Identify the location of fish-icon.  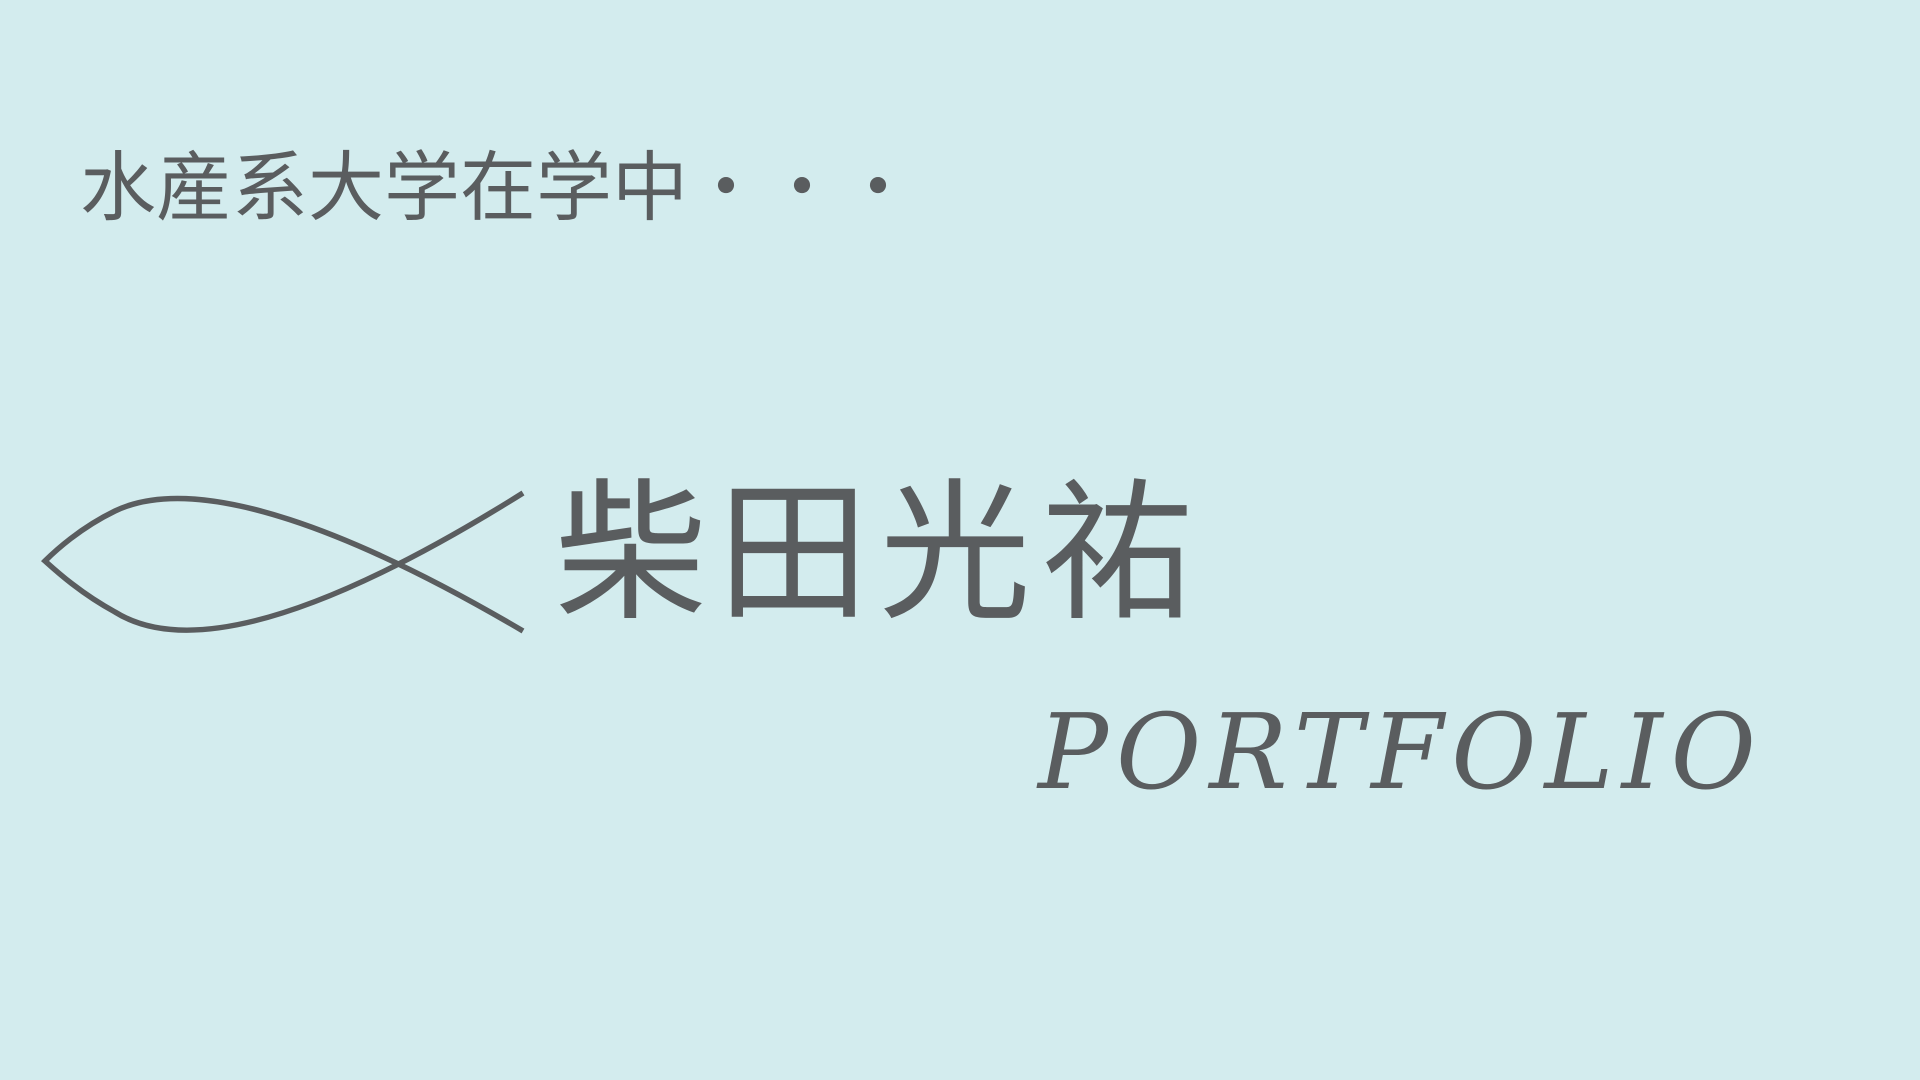
(283, 562).